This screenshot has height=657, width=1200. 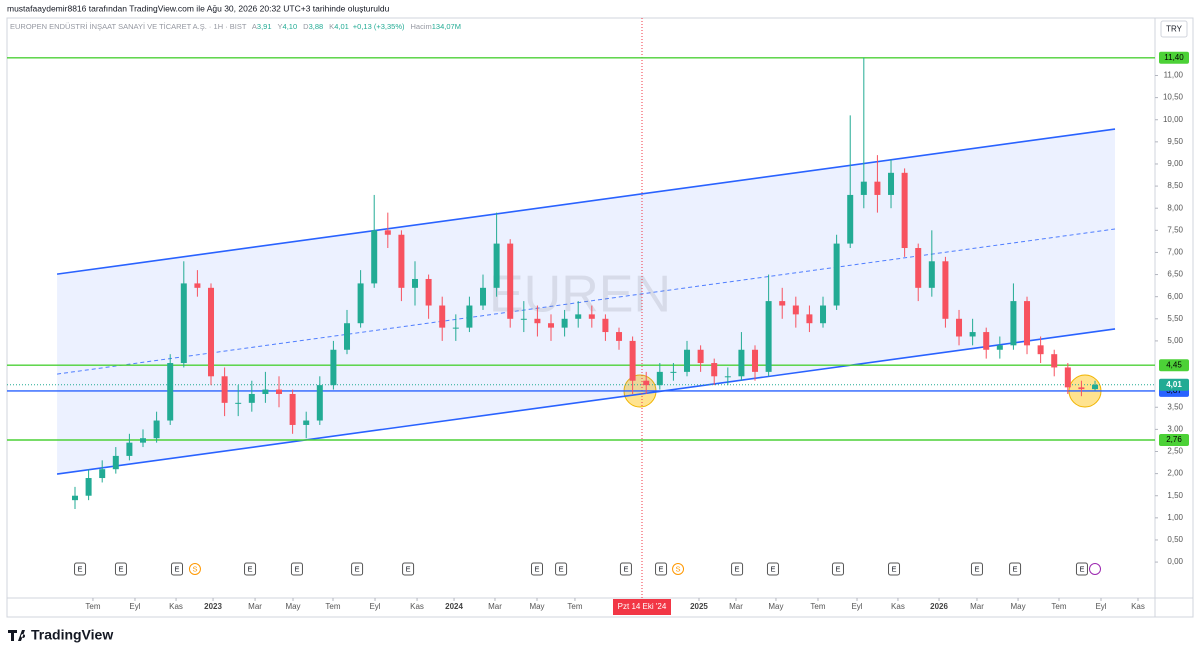 I want to click on x-tick-label: May, so click(x=1017, y=606).